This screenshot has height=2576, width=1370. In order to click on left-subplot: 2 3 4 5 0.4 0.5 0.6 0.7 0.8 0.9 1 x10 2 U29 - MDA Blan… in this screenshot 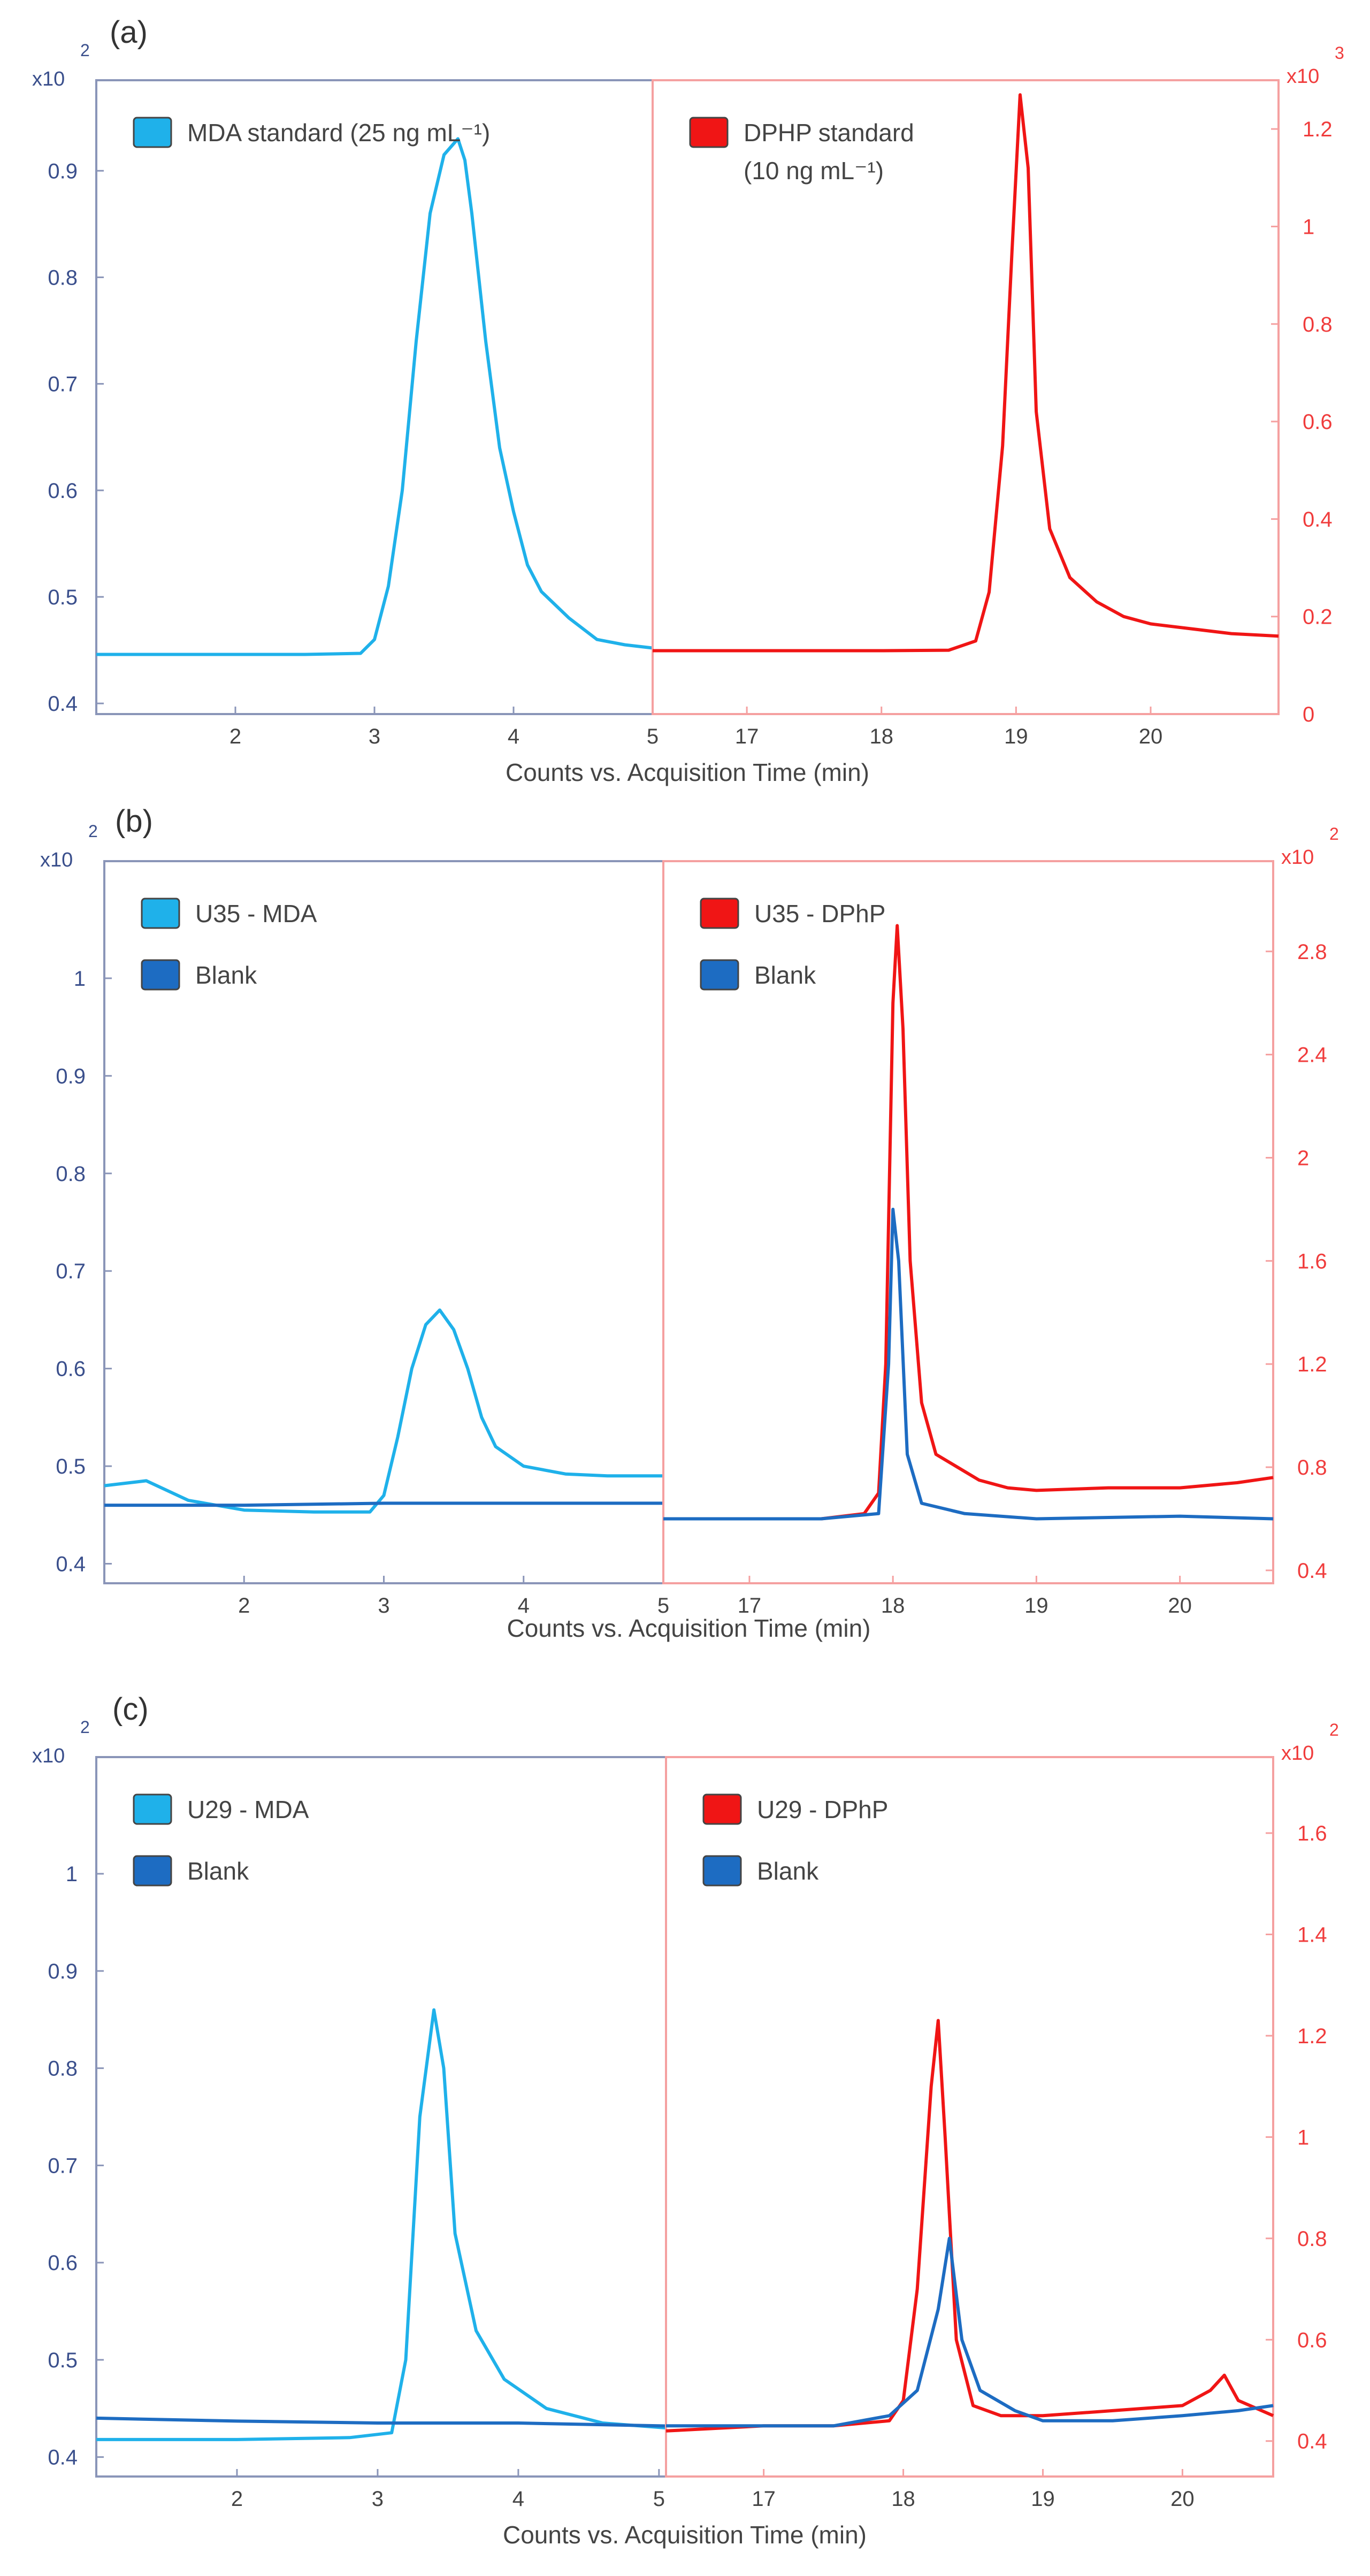, I will do `click(349, 2114)`.